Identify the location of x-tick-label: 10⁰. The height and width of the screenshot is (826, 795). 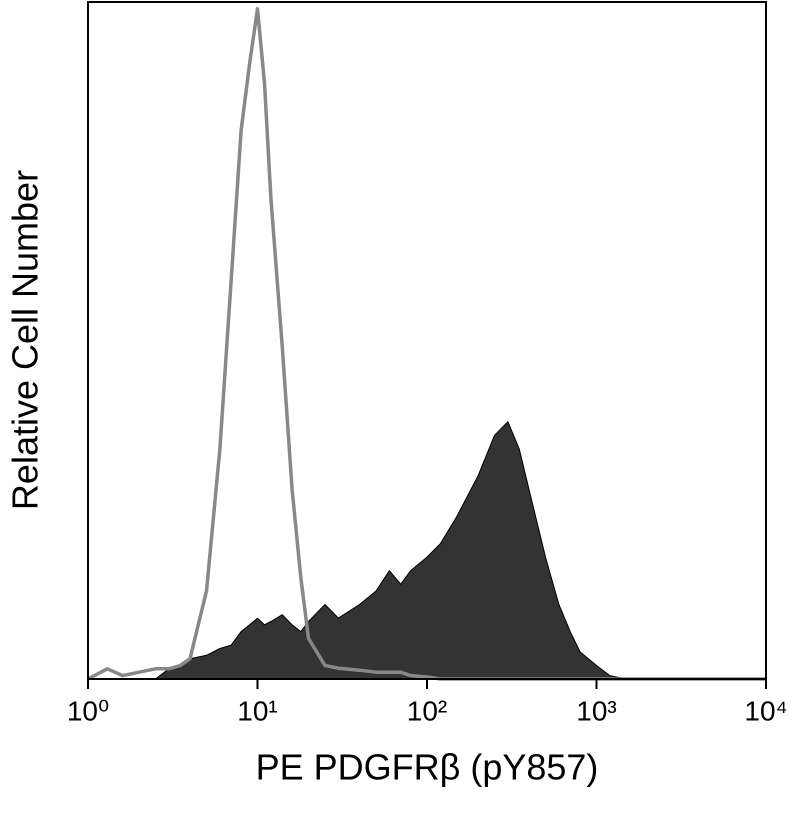
(88, 710).